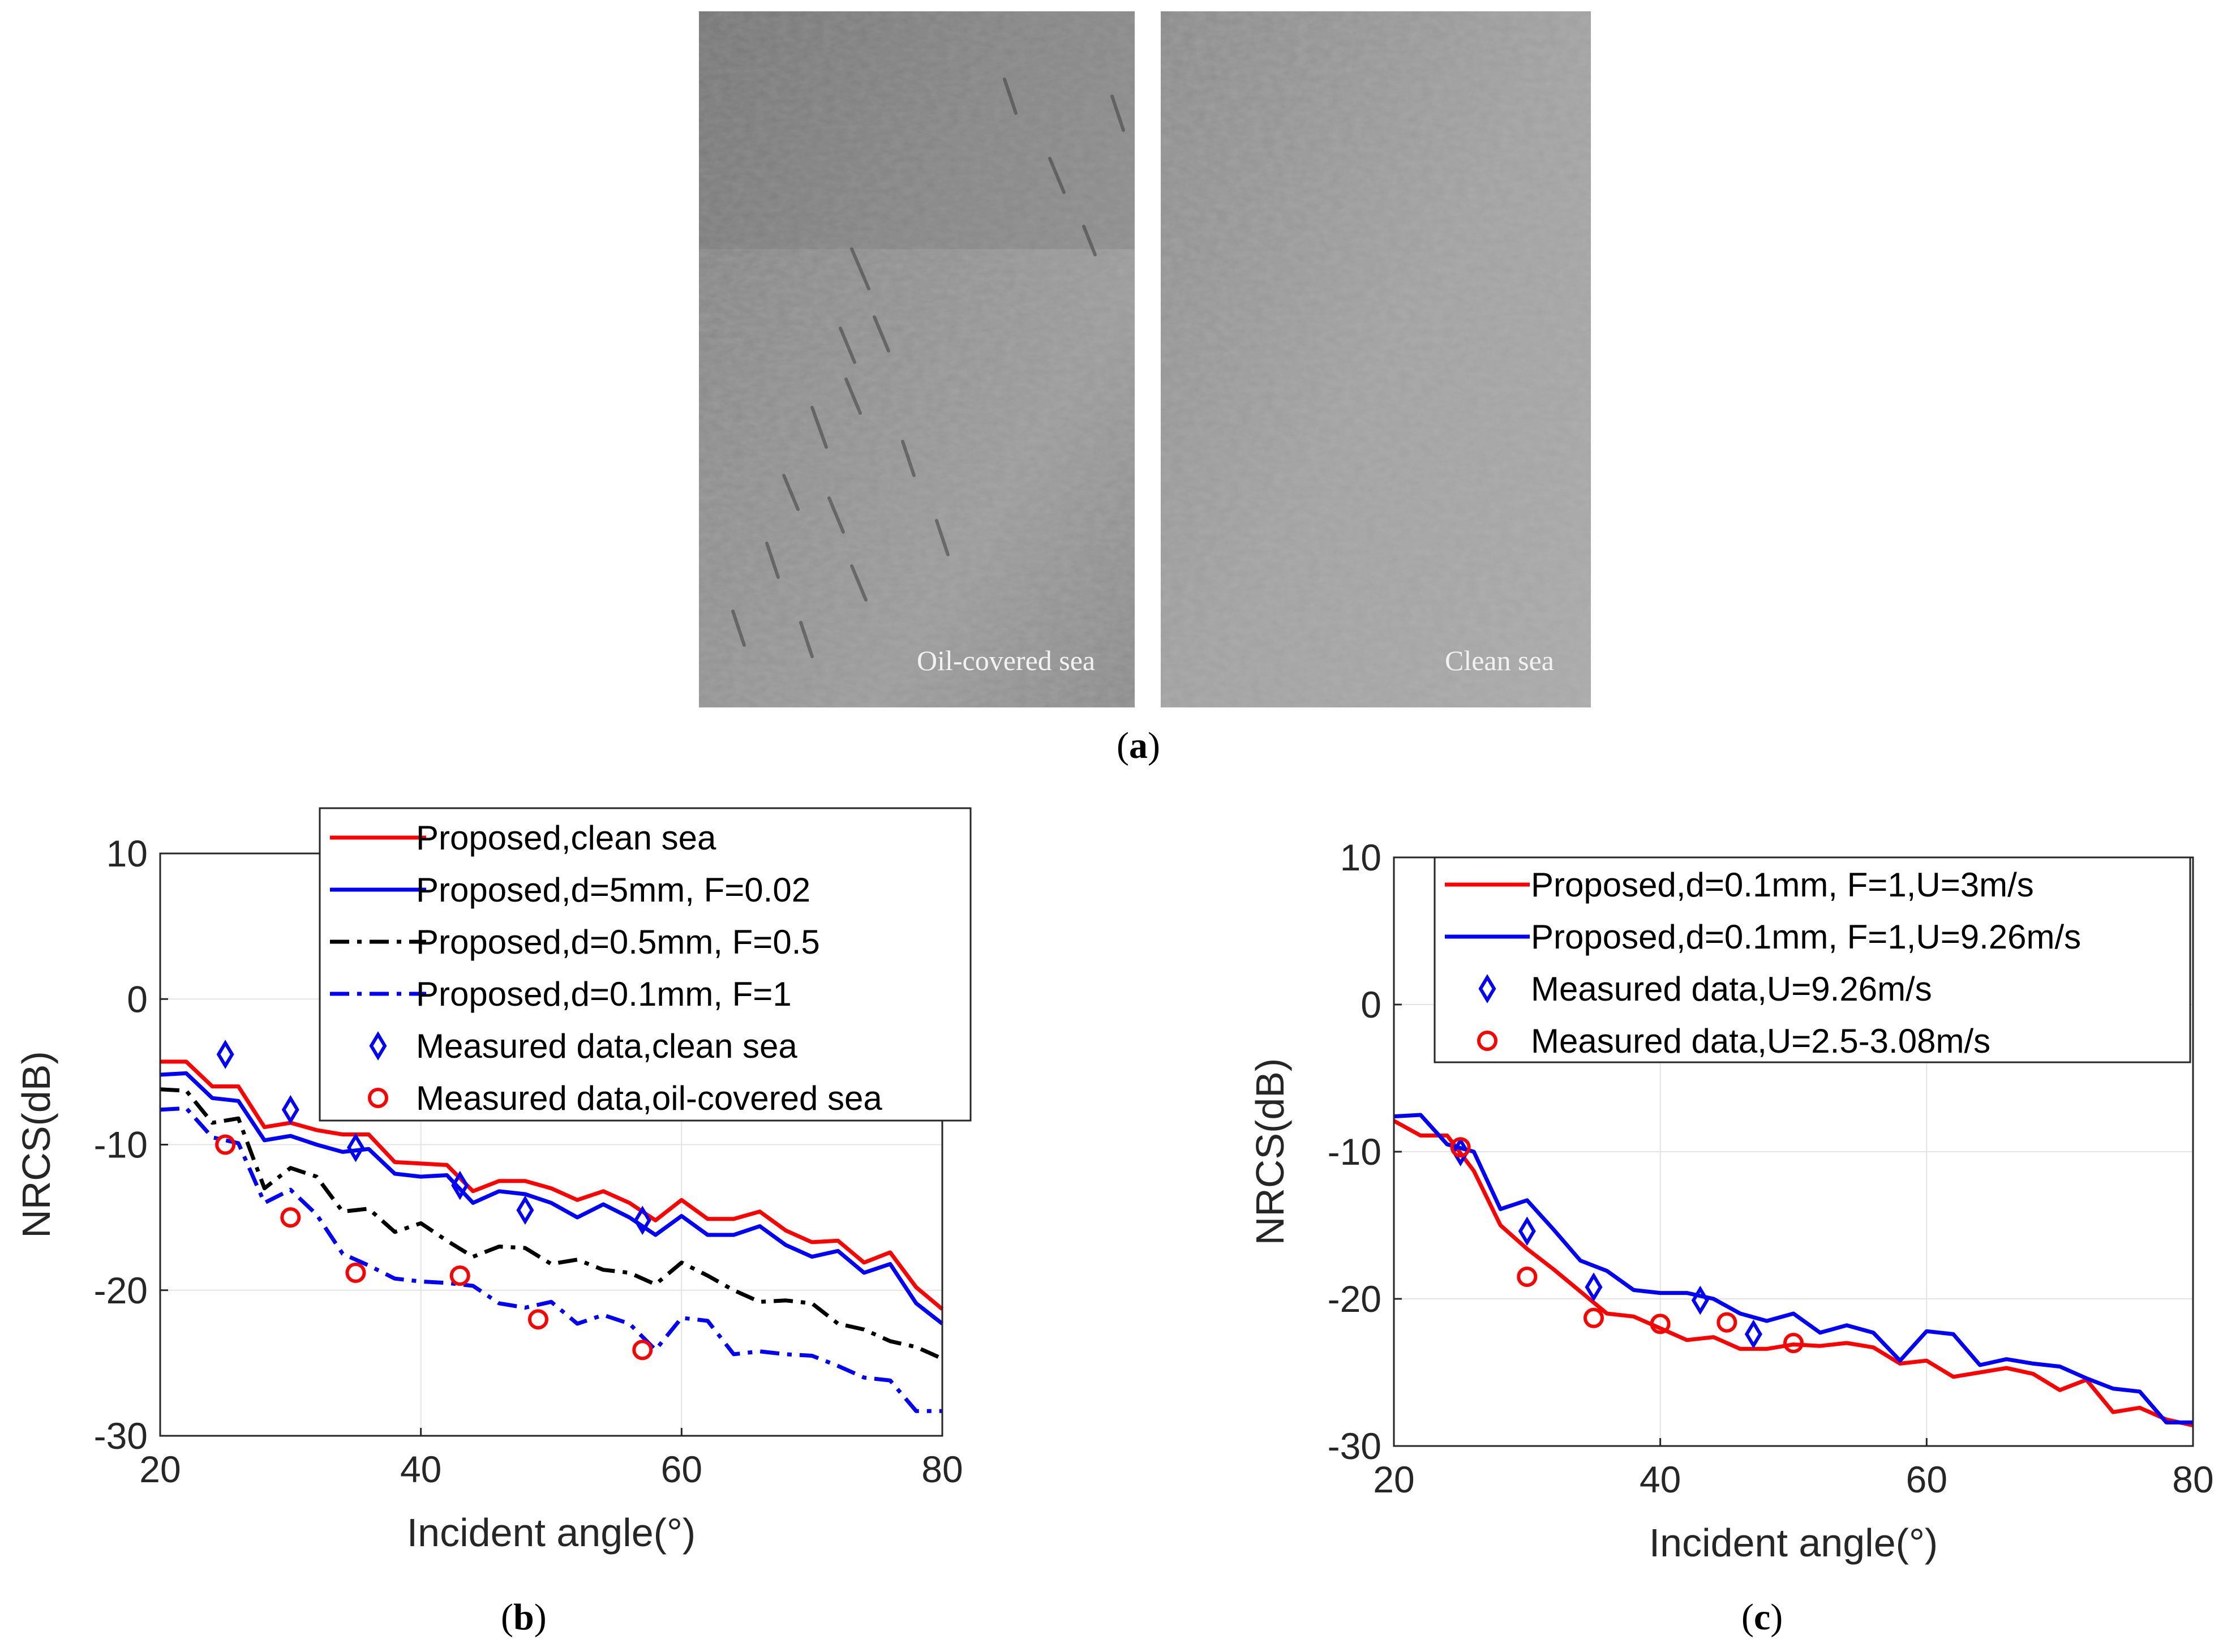  I want to click on chart-b-legend-label: Proposed,clean sea, so click(566, 838).